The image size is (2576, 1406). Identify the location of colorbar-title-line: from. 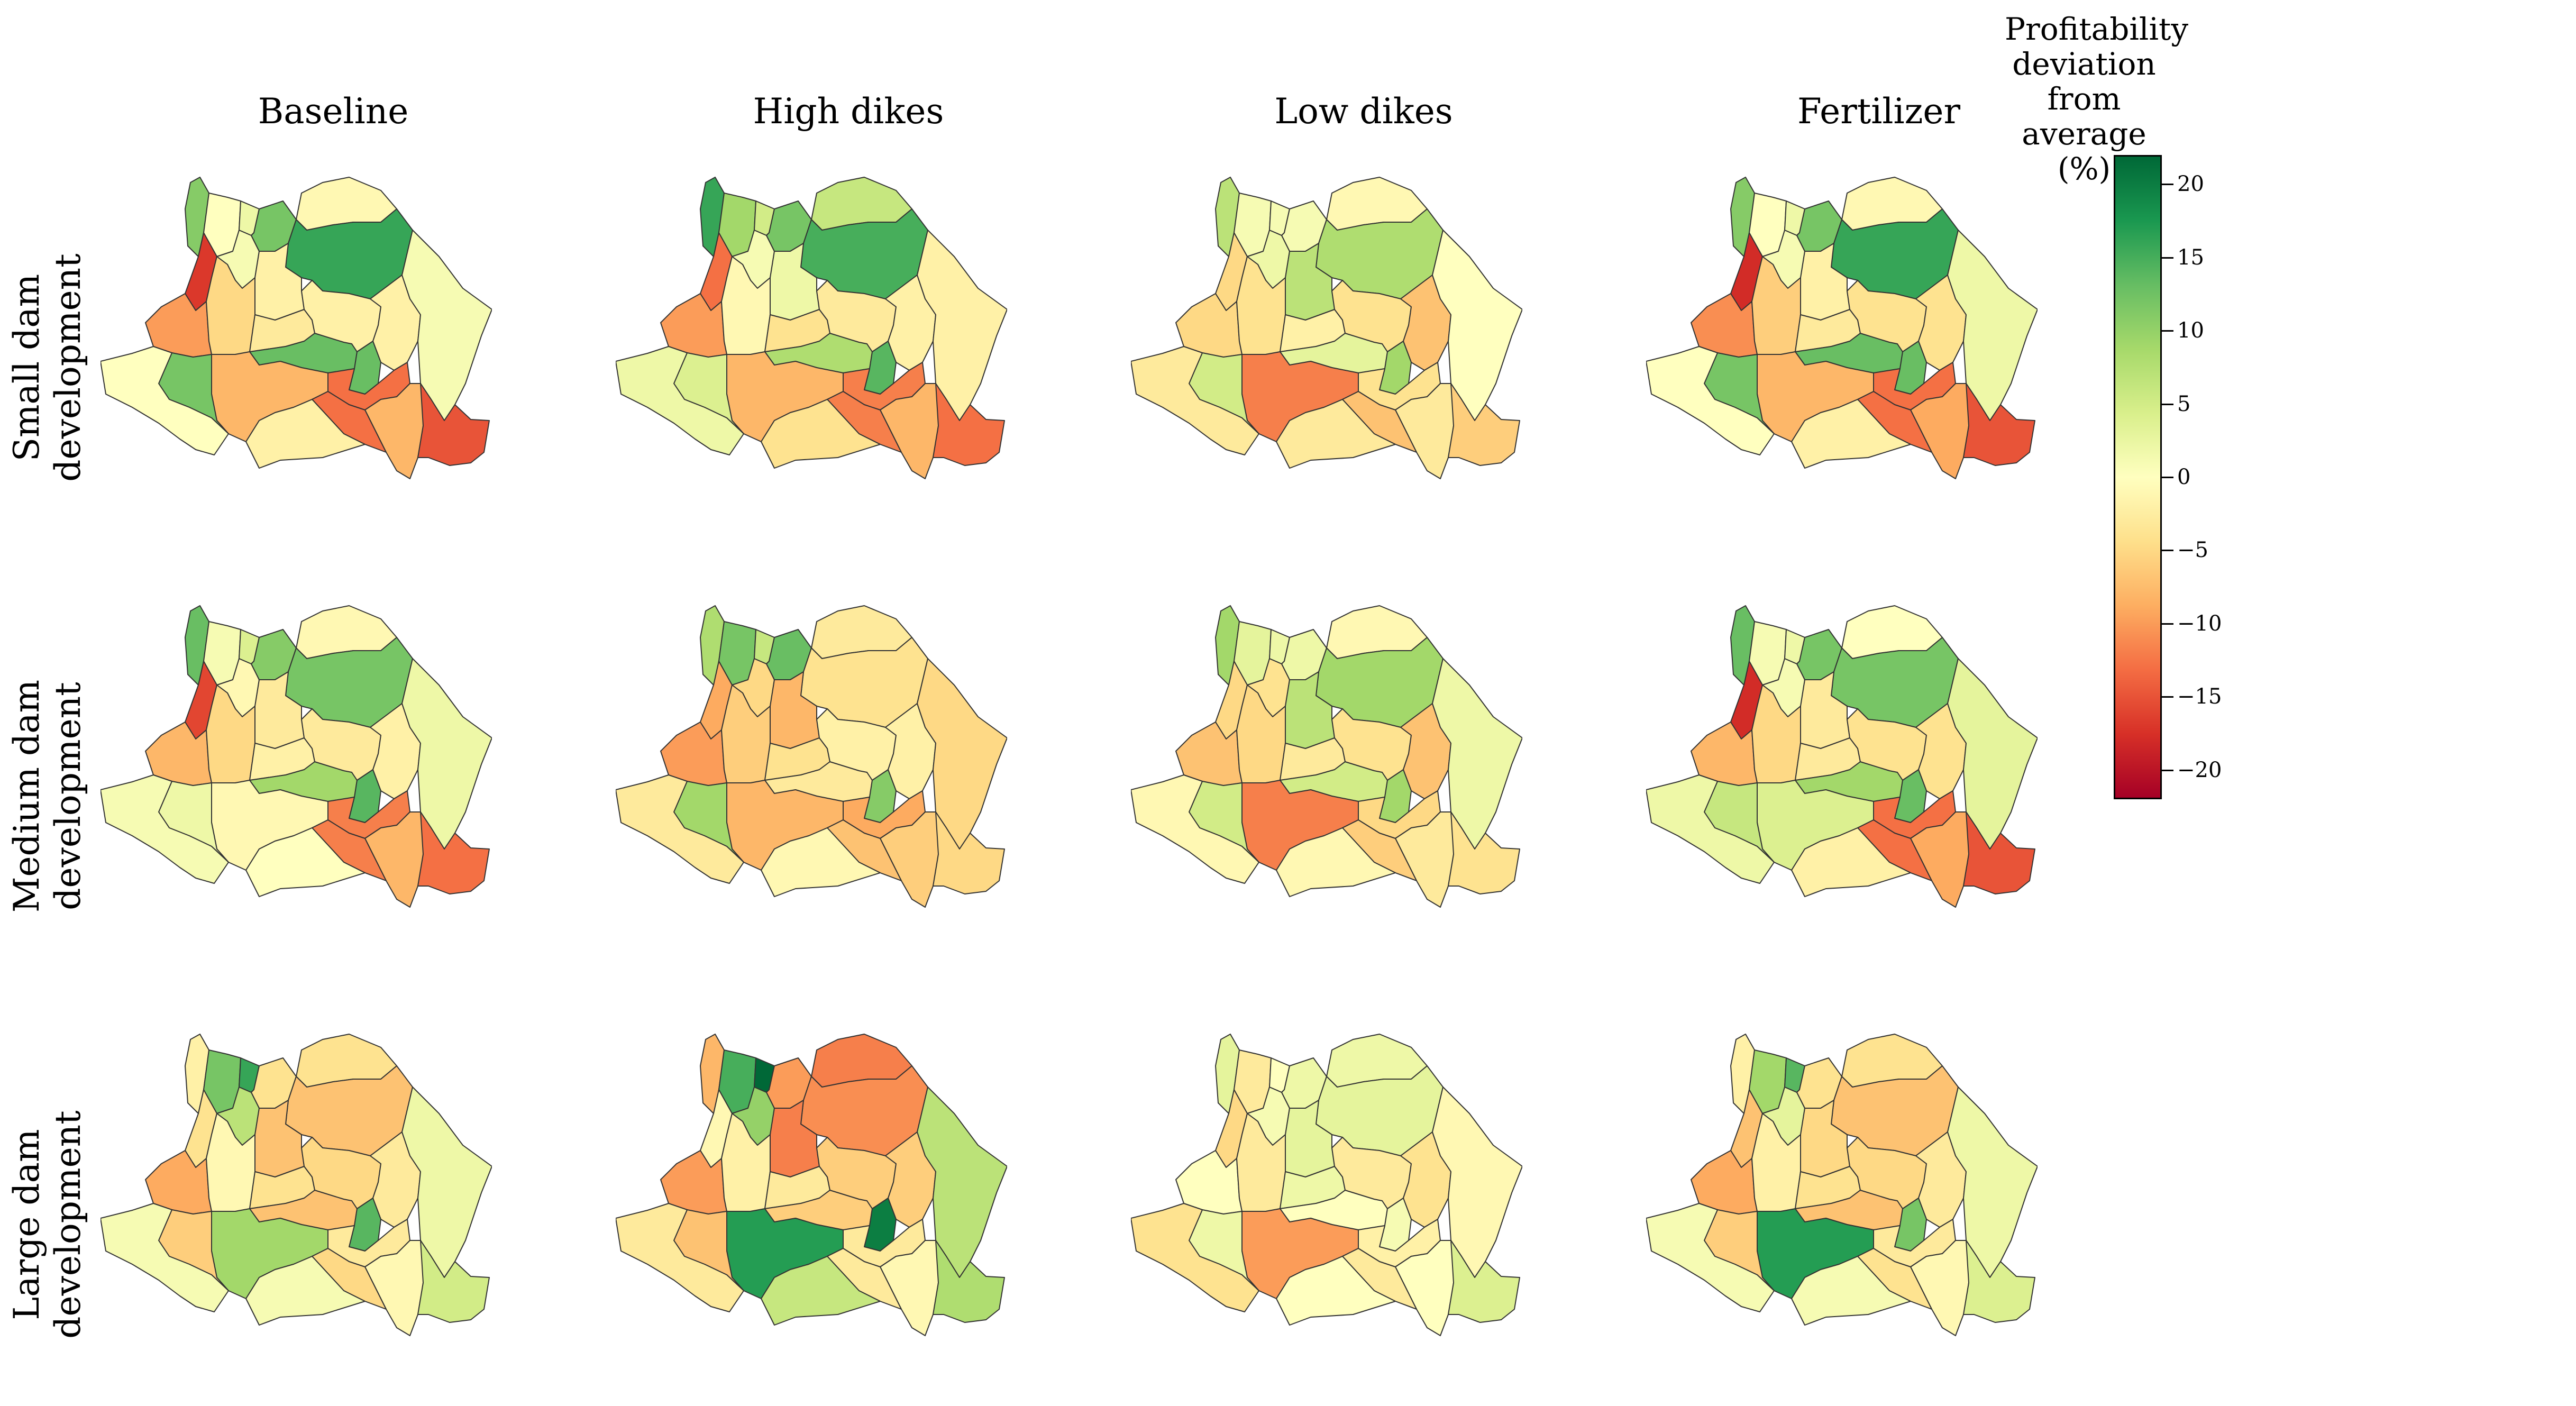
(2084, 99).